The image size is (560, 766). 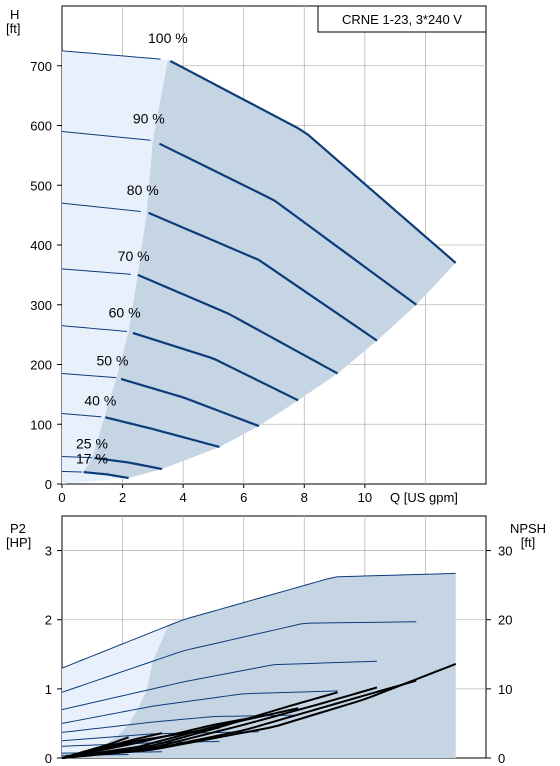 What do you see at coordinates (143, 190) in the screenshot?
I see `series-label: 80 %` at bounding box center [143, 190].